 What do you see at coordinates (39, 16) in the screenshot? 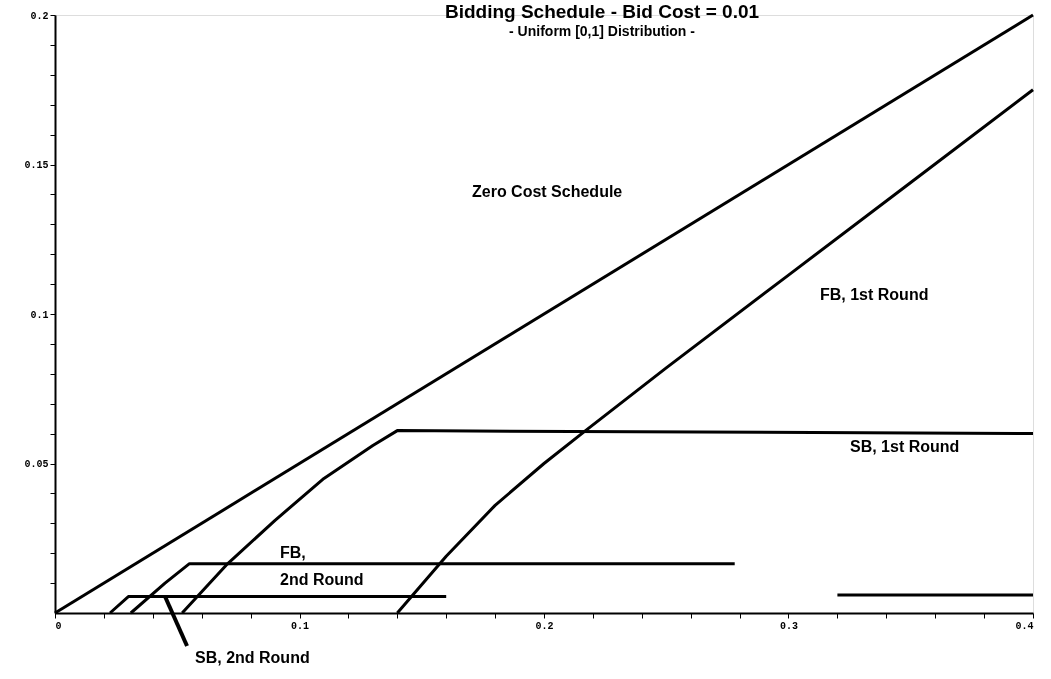
I see `y-tick-label: 0.2` at bounding box center [39, 16].